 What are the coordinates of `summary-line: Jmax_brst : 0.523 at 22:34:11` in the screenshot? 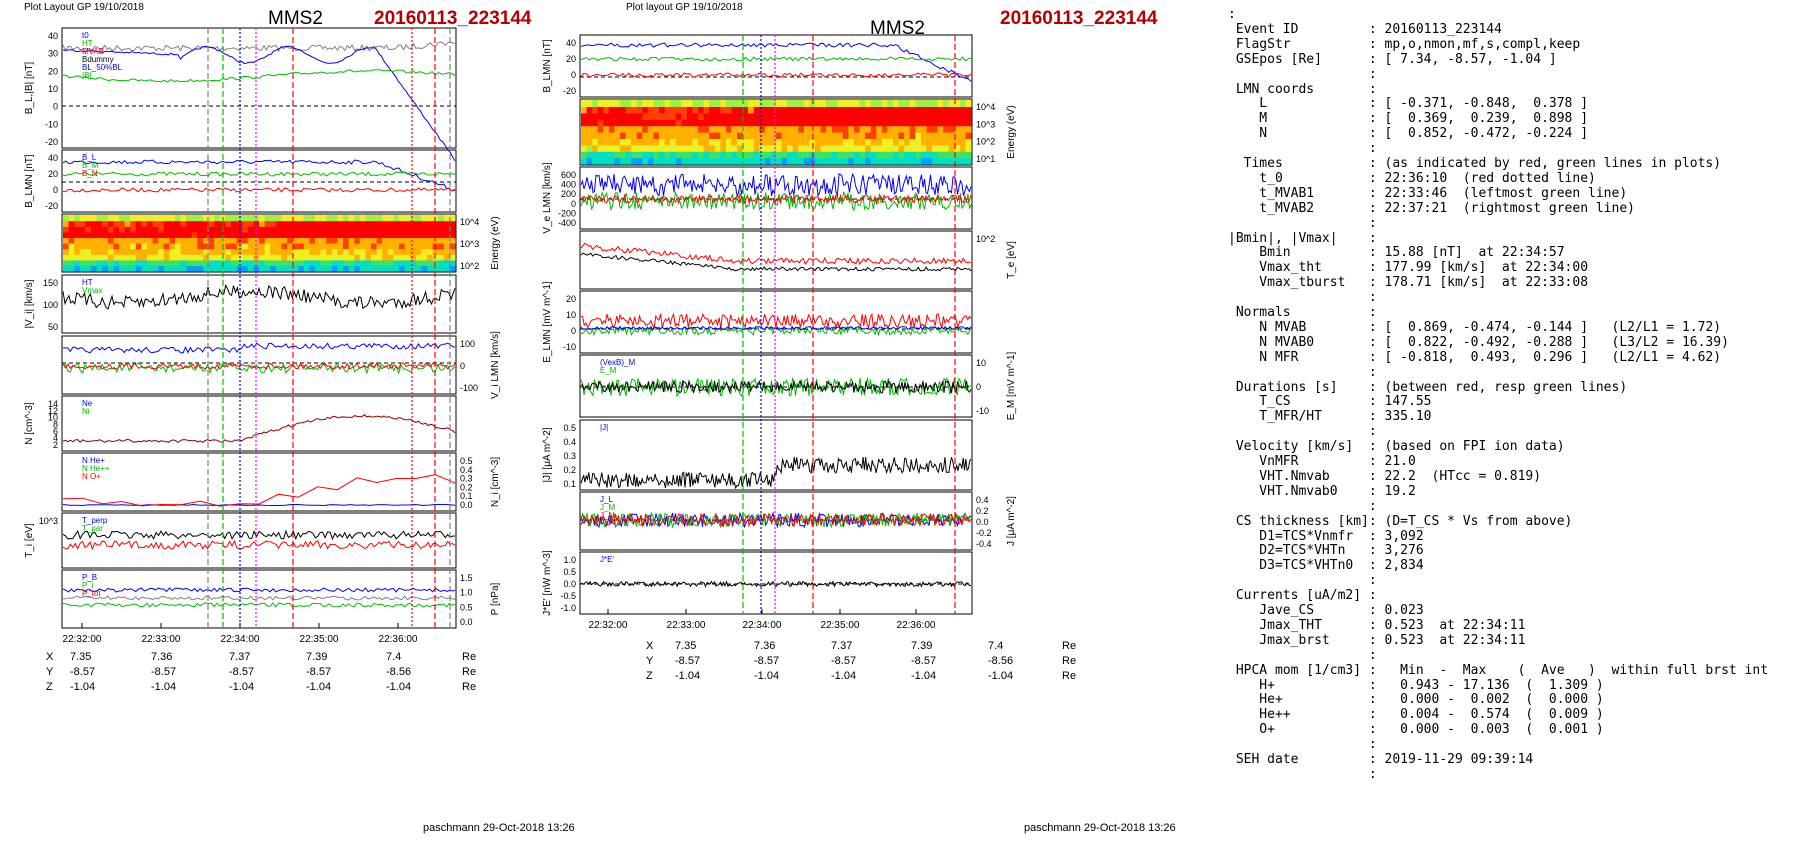 It's located at (1377, 640).